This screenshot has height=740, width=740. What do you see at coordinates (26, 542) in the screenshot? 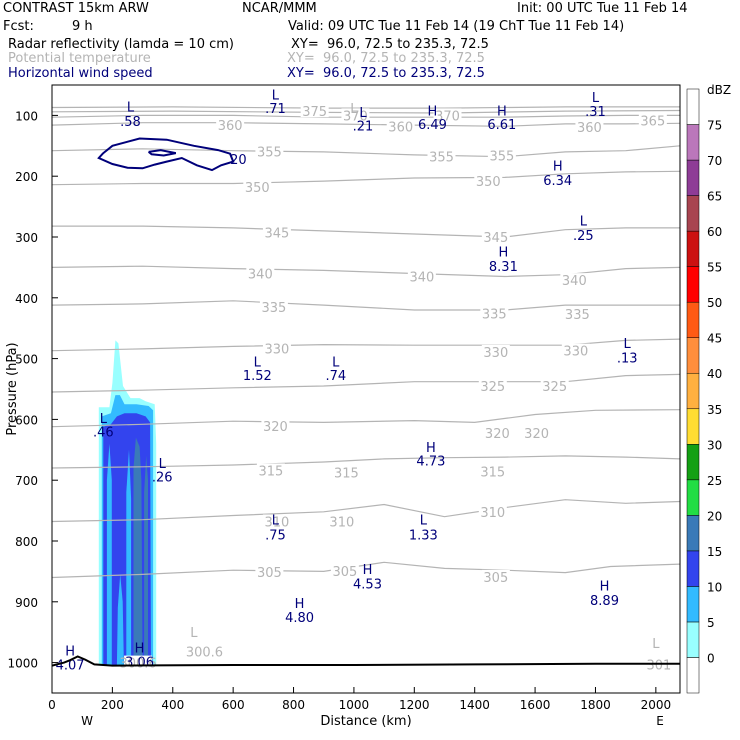
I see `y-tick-label: 800` at bounding box center [26, 542].